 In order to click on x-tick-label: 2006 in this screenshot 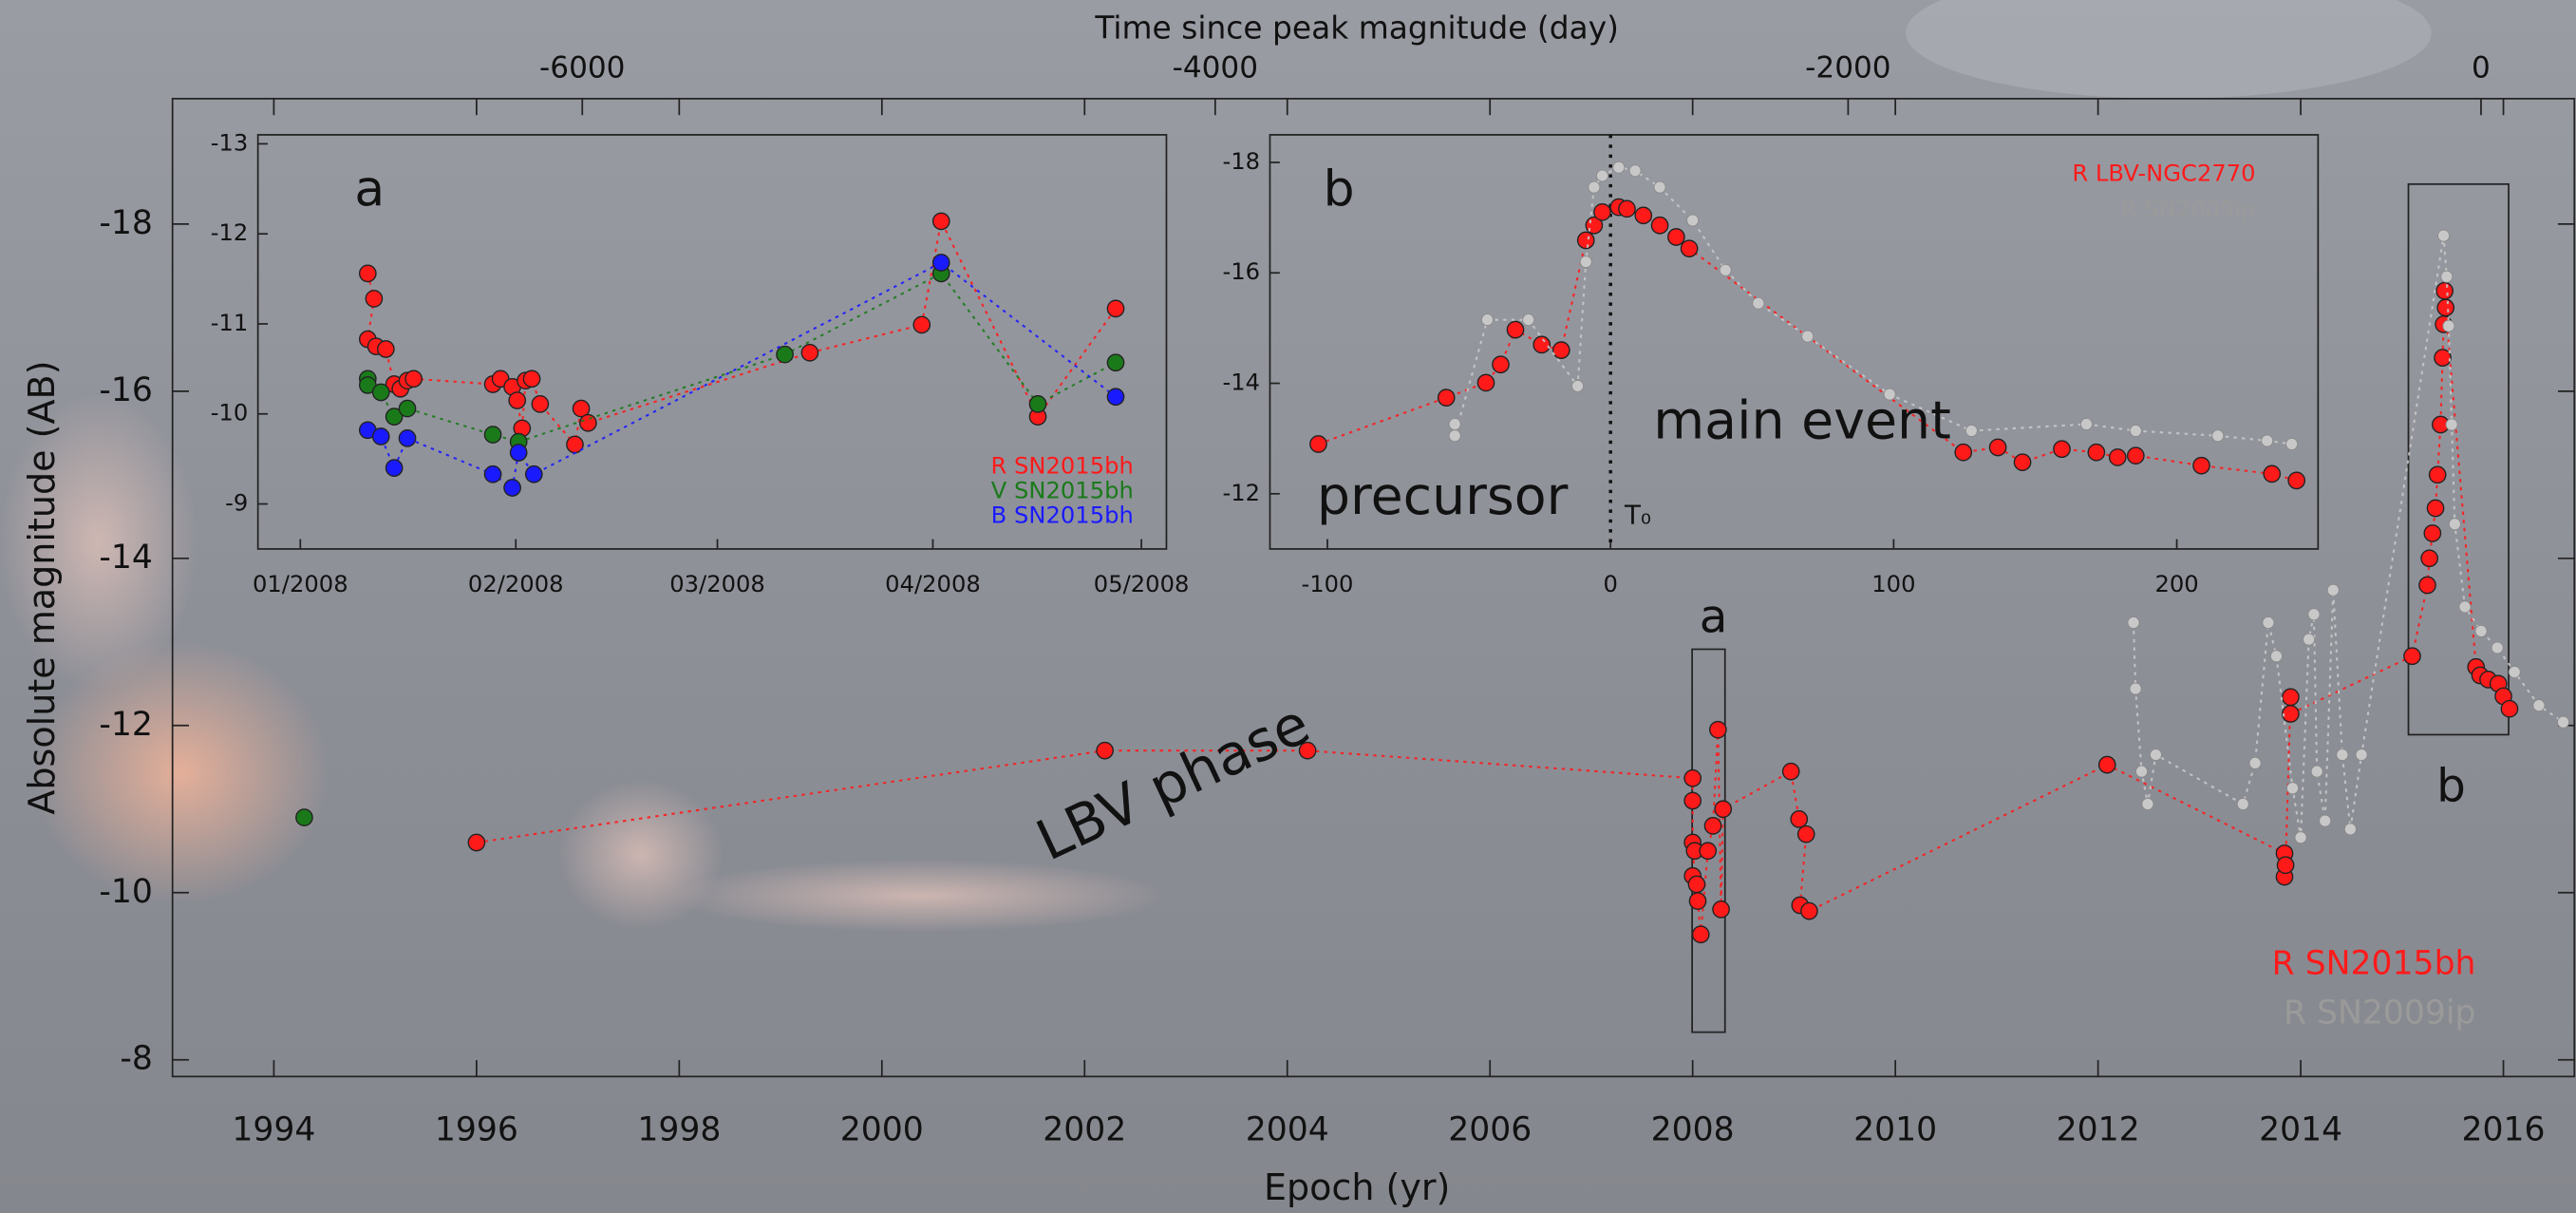, I will do `click(1490, 1129)`.